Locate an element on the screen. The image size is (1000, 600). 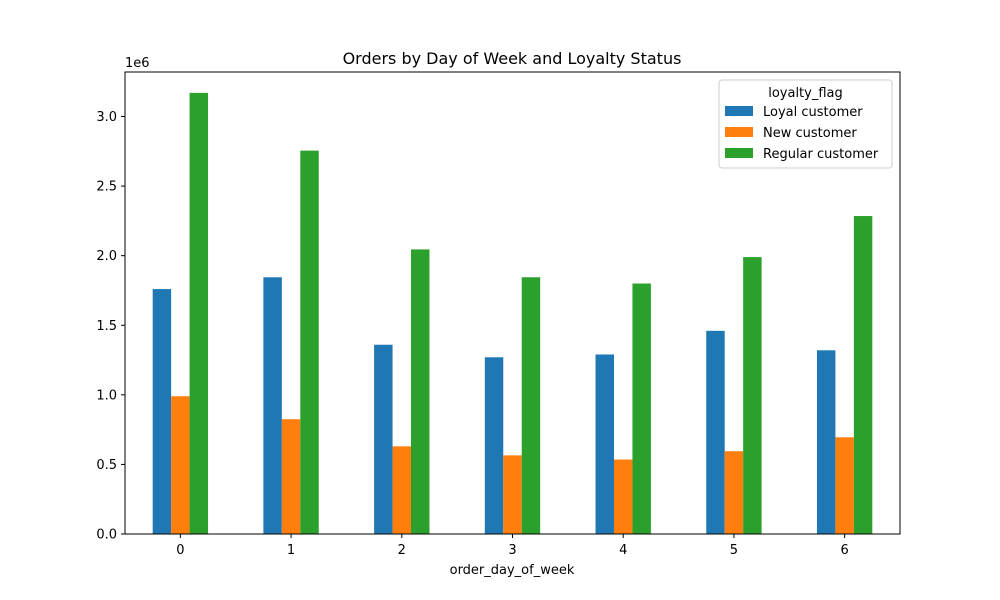
y-tick-label: 0.0 is located at coordinates (106, 535).